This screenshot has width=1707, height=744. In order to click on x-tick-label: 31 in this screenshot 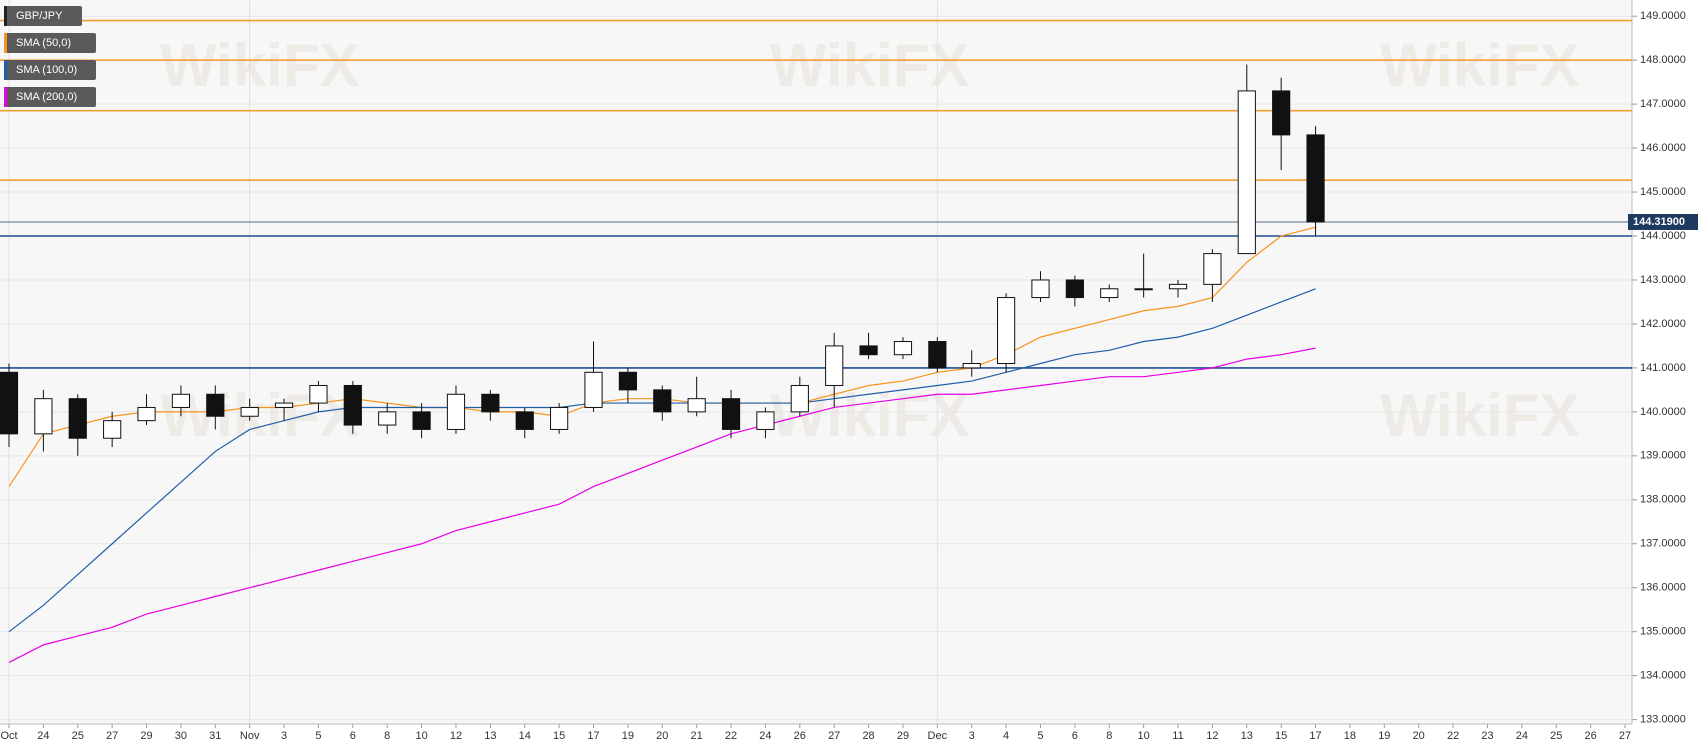, I will do `click(215, 736)`.